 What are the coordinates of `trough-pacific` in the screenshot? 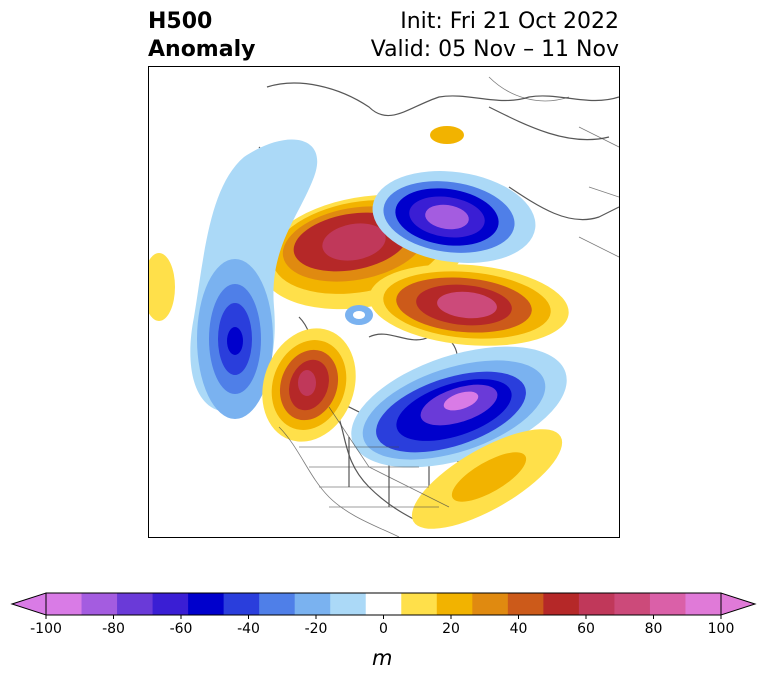 It's located at (254, 279).